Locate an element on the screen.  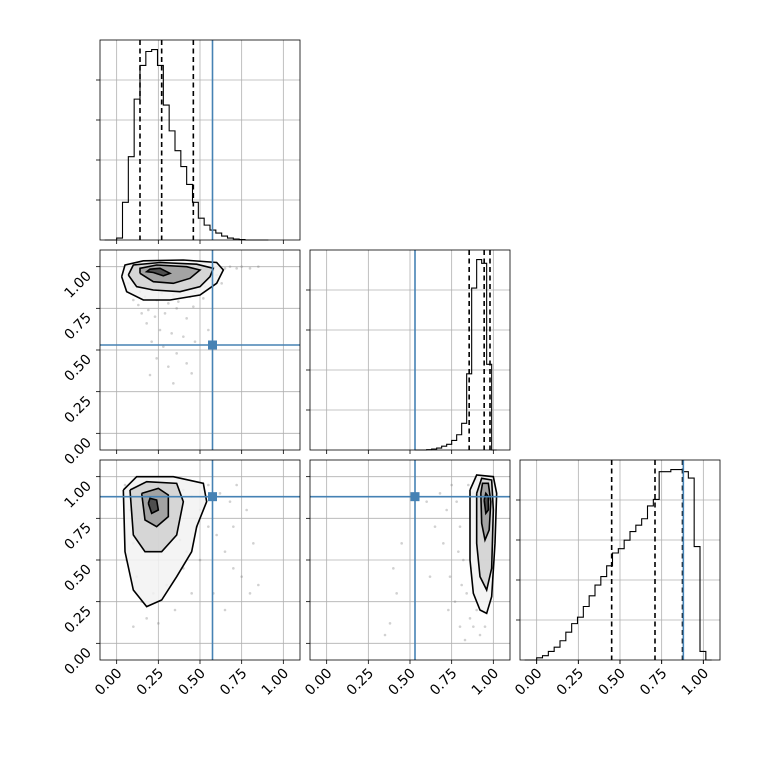
y-tick-label: 1.00 is located at coordinates (77, 284).